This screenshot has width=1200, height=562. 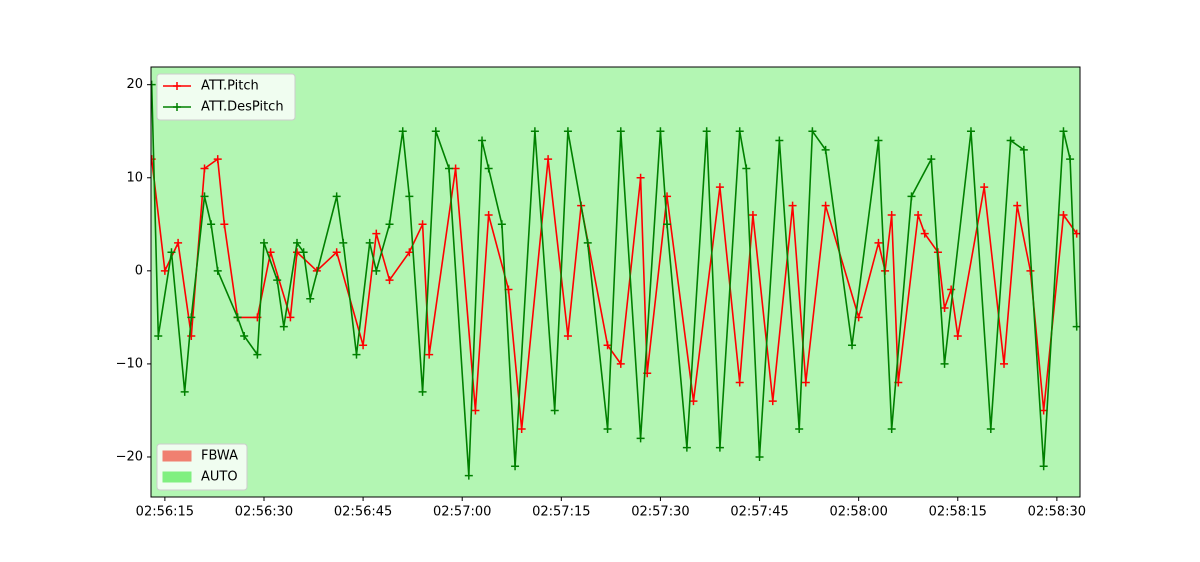 I want to click on legend-label: FBWA, so click(x=219, y=456).